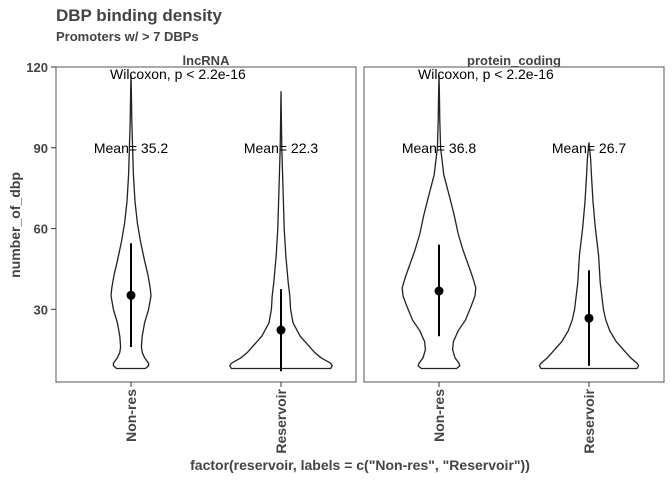  What do you see at coordinates (131, 148) in the screenshot?
I see `mean-annotation: Mean= 35.2` at bounding box center [131, 148].